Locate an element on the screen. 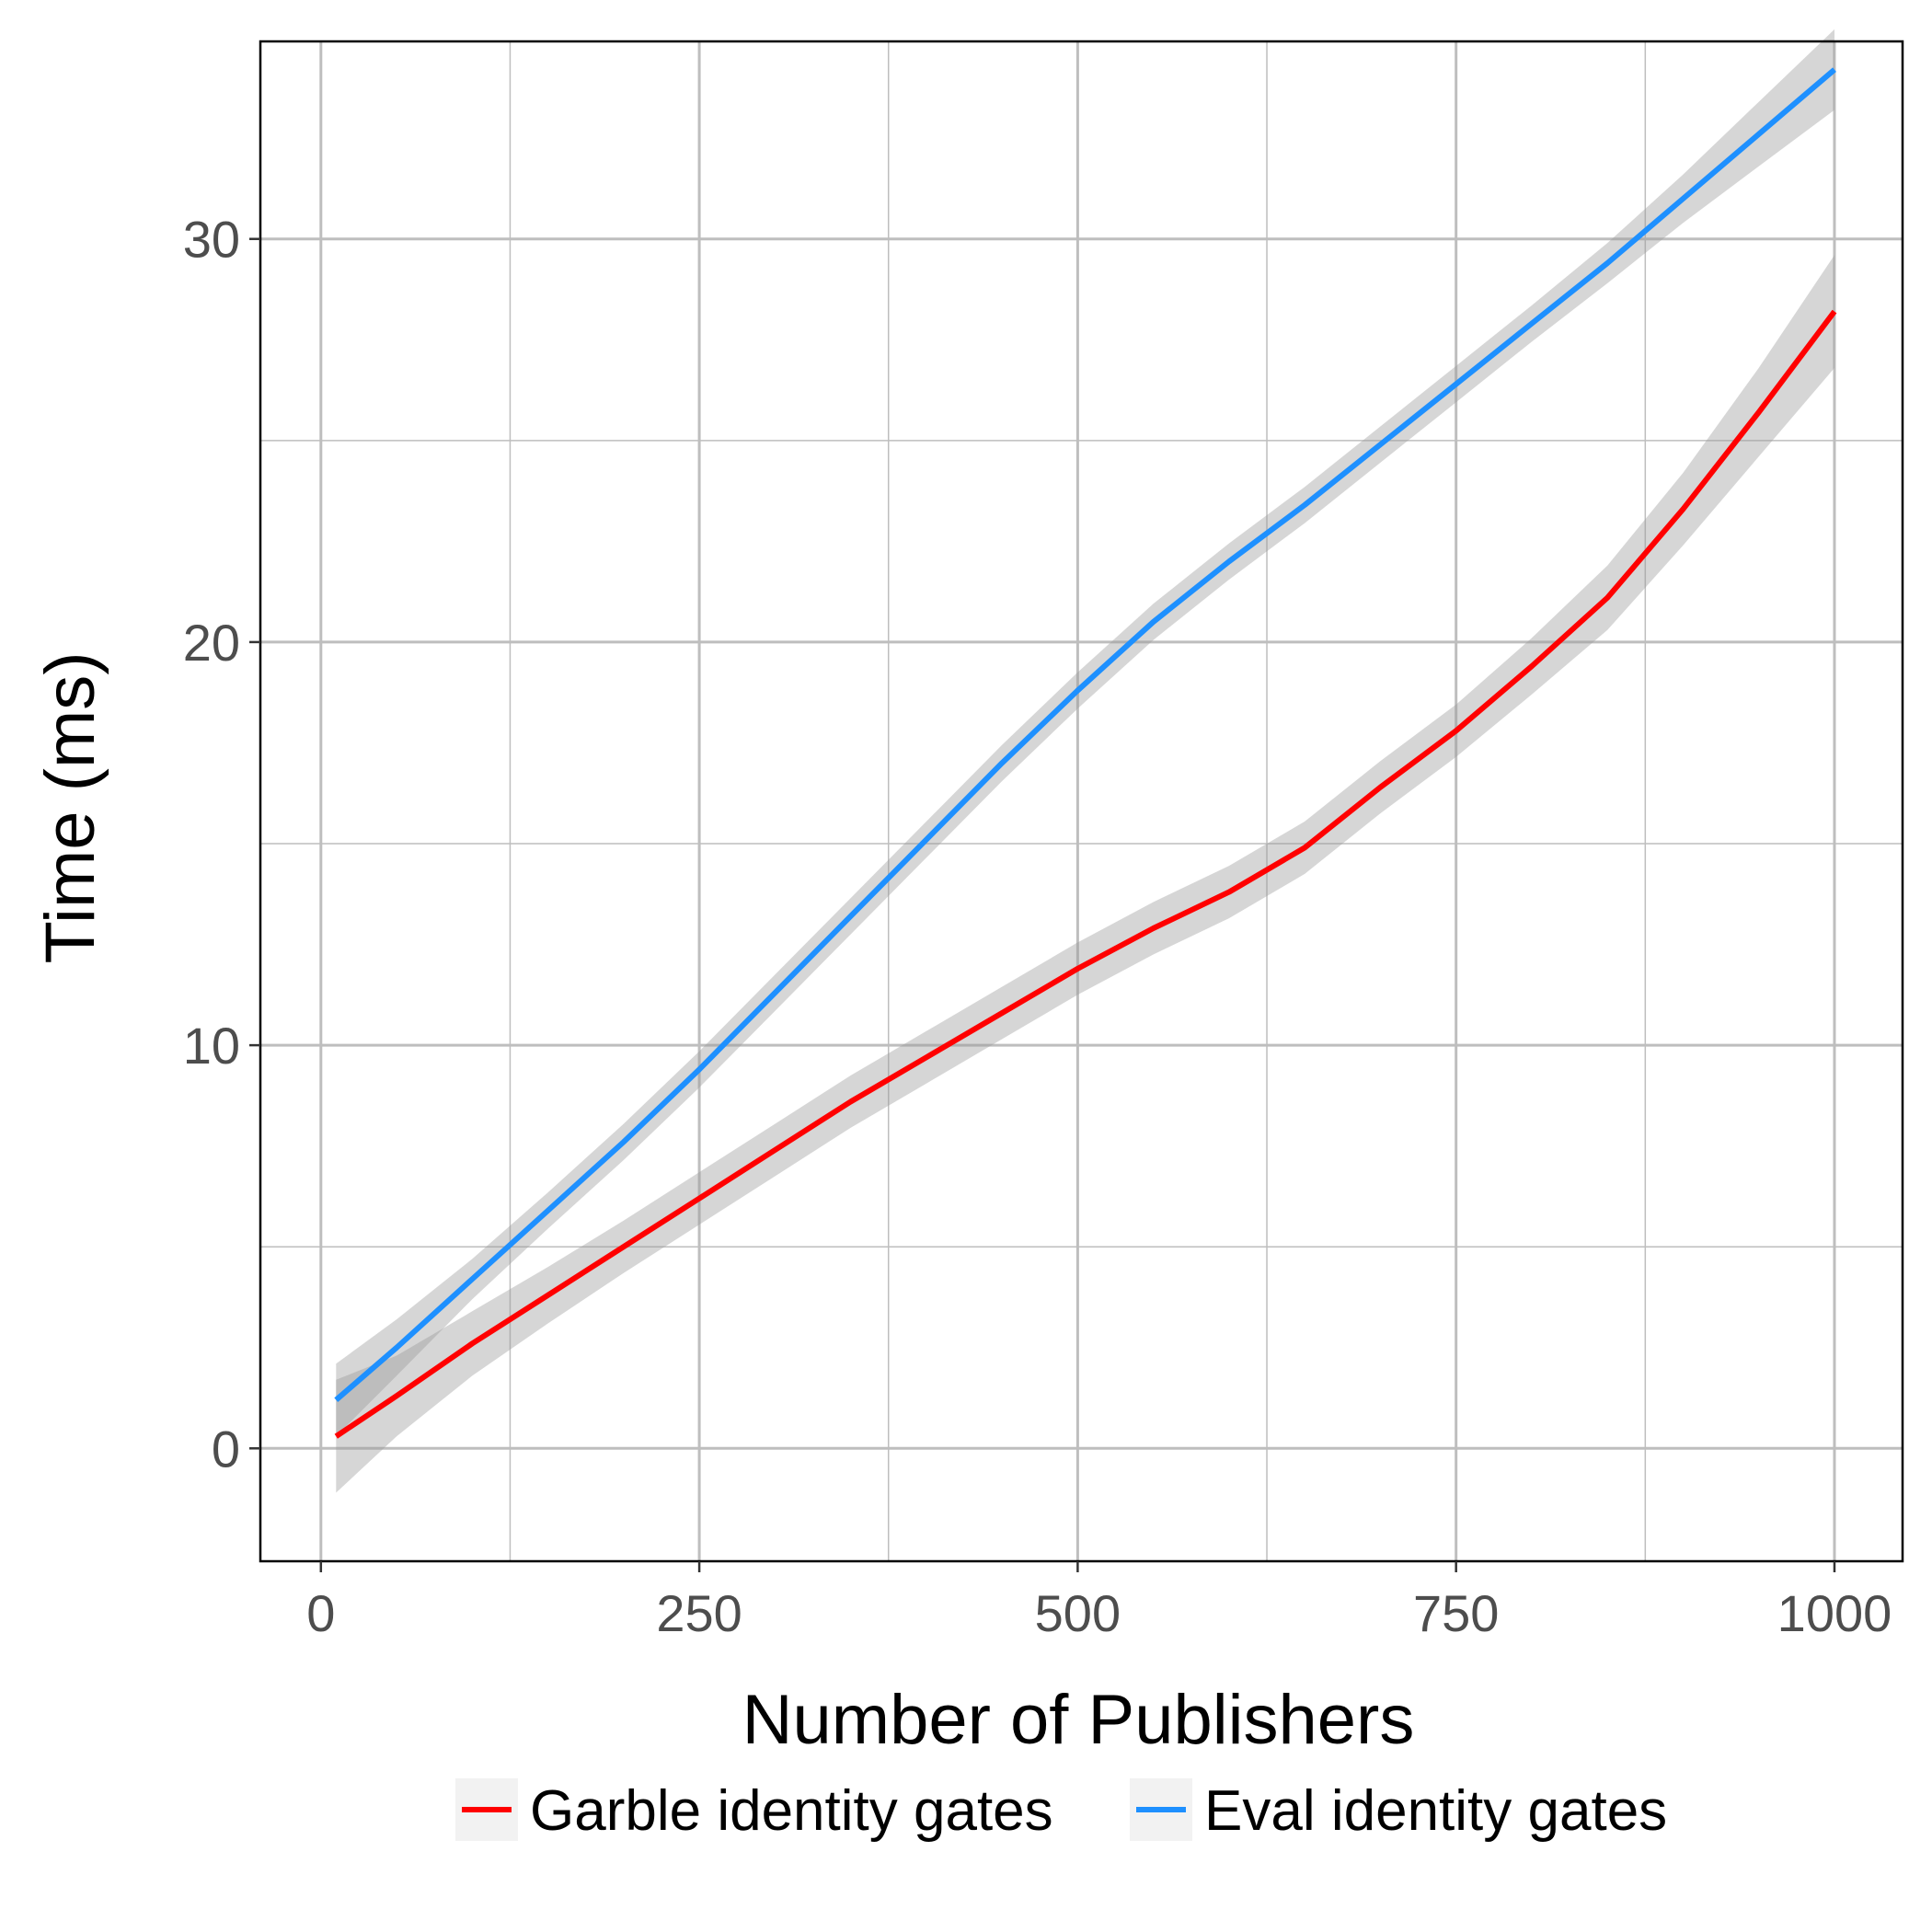 The image size is (1932, 1932). y-tick-label: 20 is located at coordinates (211, 643).